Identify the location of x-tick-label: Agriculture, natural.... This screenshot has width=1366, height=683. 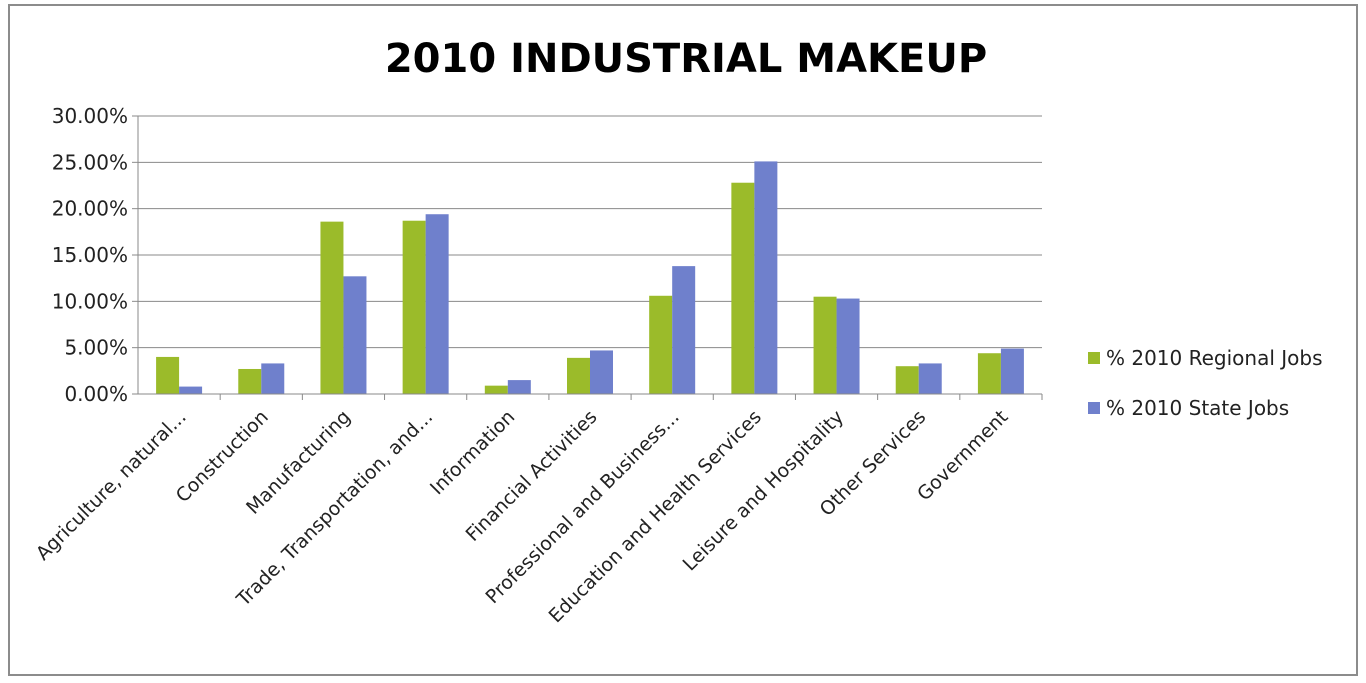
(111, 485).